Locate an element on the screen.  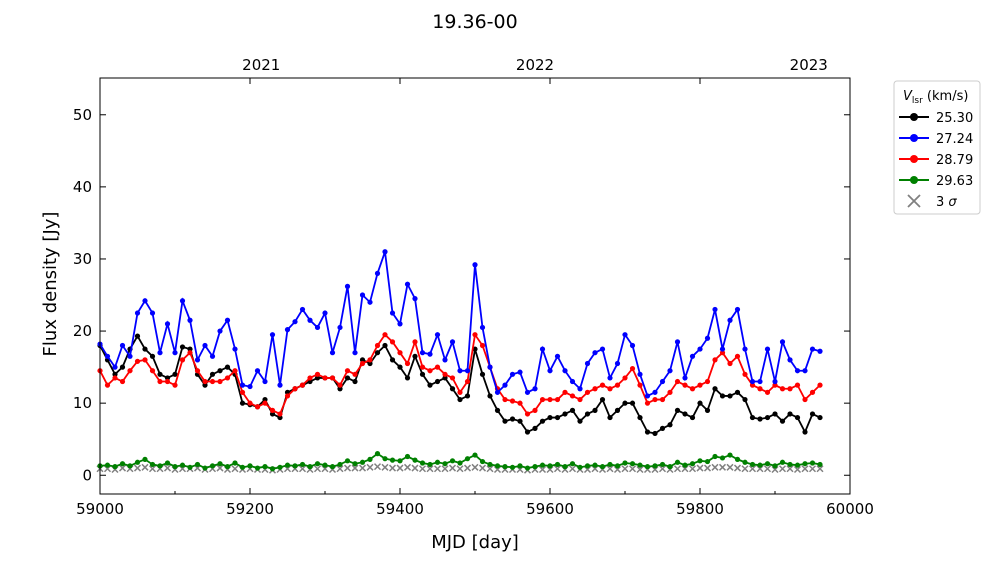
x-tick-label: 60000 is located at coordinates (850, 509).